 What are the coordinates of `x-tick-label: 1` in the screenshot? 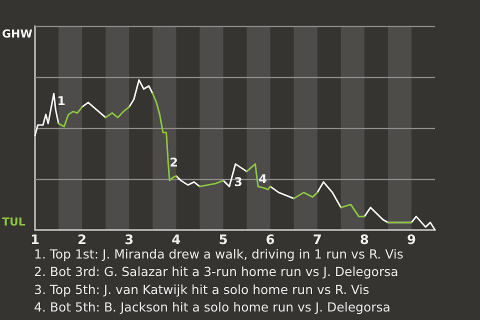 It's located at (35, 240).